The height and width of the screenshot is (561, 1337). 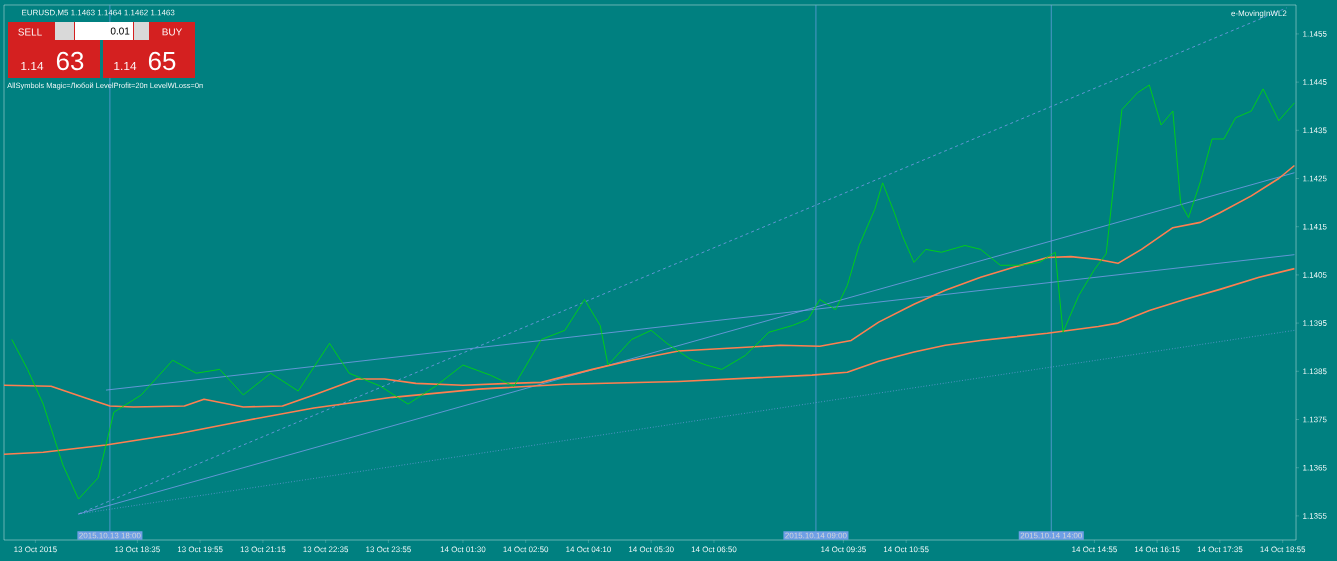 I want to click on annotation: 65, so click(x=162, y=61).